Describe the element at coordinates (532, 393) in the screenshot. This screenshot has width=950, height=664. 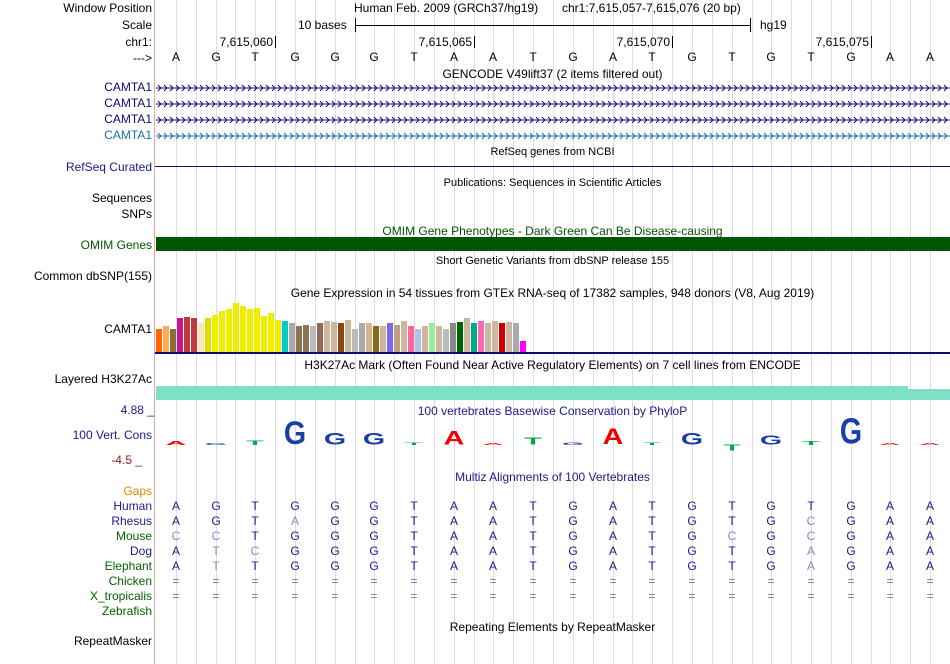
I see `h3k27ac-signal` at that location.